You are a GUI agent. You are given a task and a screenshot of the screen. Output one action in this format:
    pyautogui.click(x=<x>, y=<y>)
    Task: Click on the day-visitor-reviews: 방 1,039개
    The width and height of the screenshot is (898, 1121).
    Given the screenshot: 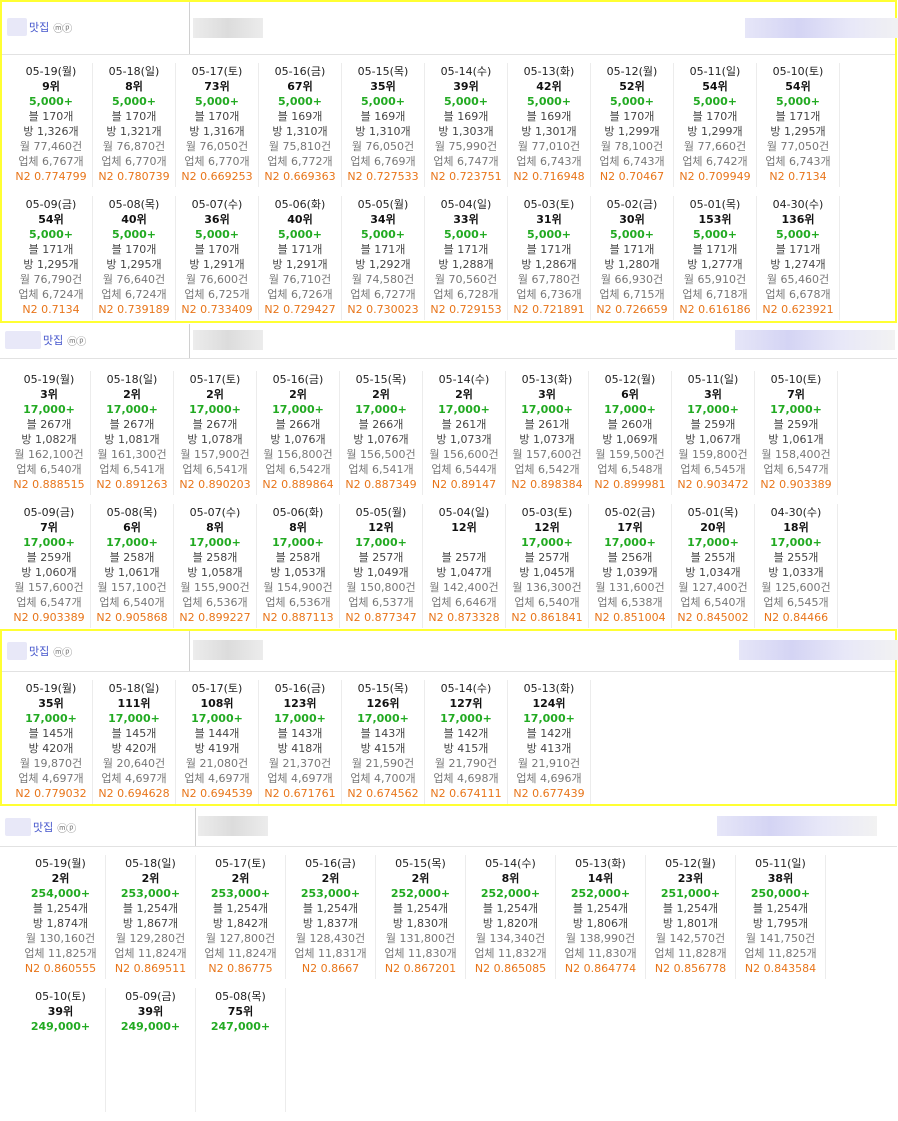 What is the action you would take?
    pyautogui.click(x=630, y=572)
    